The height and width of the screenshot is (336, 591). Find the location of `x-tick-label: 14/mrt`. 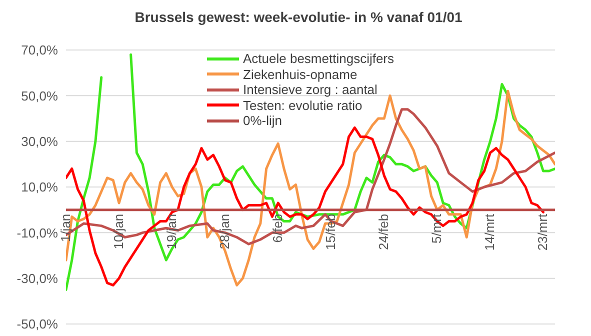

x-tick-label: 14/mrt is located at coordinates (490, 232).